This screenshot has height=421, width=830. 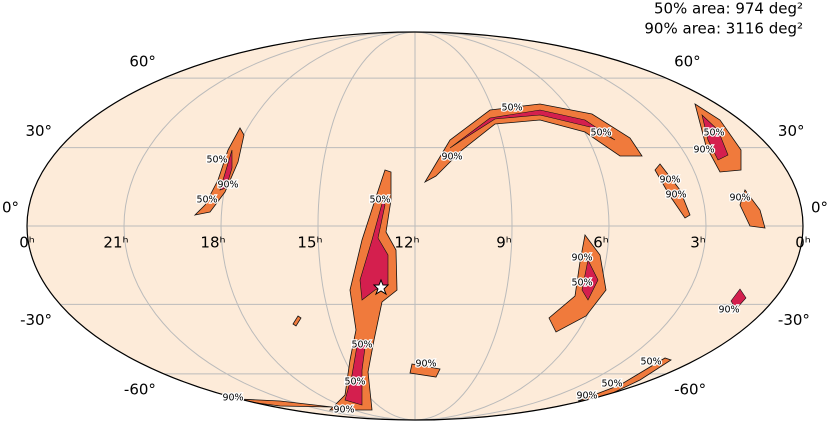 I want to click on area-90: 90% area: 3116 deg², so click(x=723, y=29).